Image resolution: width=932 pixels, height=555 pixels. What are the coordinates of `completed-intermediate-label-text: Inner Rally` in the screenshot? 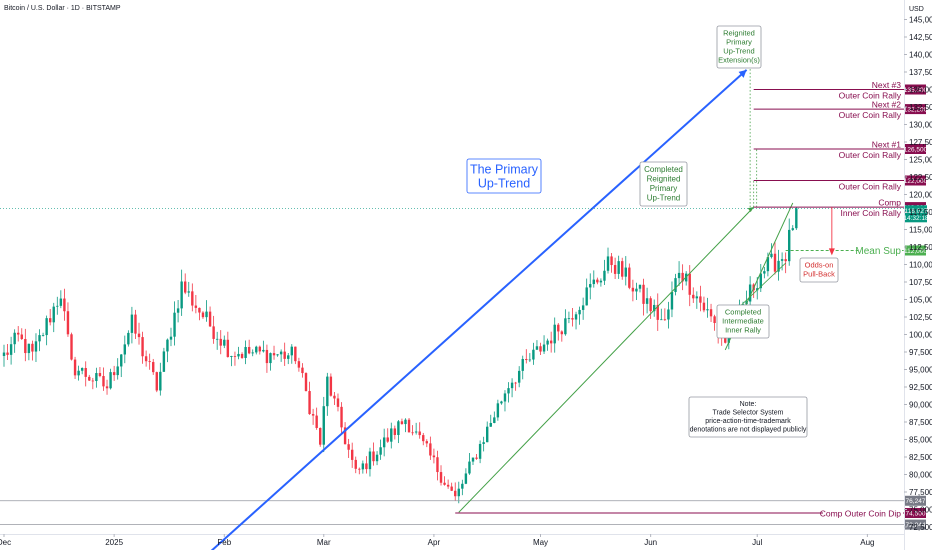 It's located at (743, 330).